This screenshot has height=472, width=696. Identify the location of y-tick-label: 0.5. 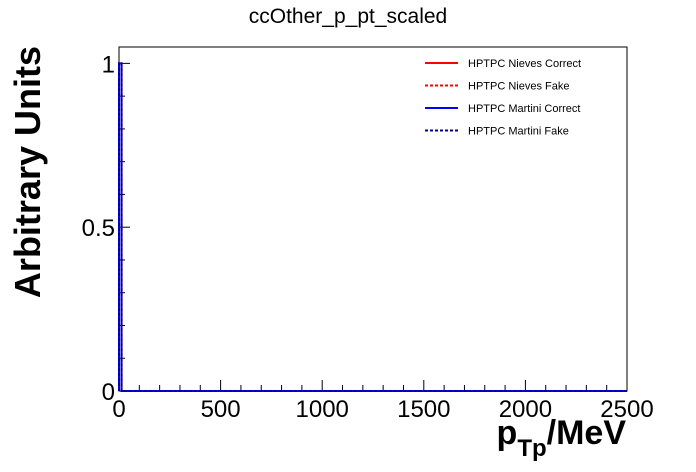
(98, 228).